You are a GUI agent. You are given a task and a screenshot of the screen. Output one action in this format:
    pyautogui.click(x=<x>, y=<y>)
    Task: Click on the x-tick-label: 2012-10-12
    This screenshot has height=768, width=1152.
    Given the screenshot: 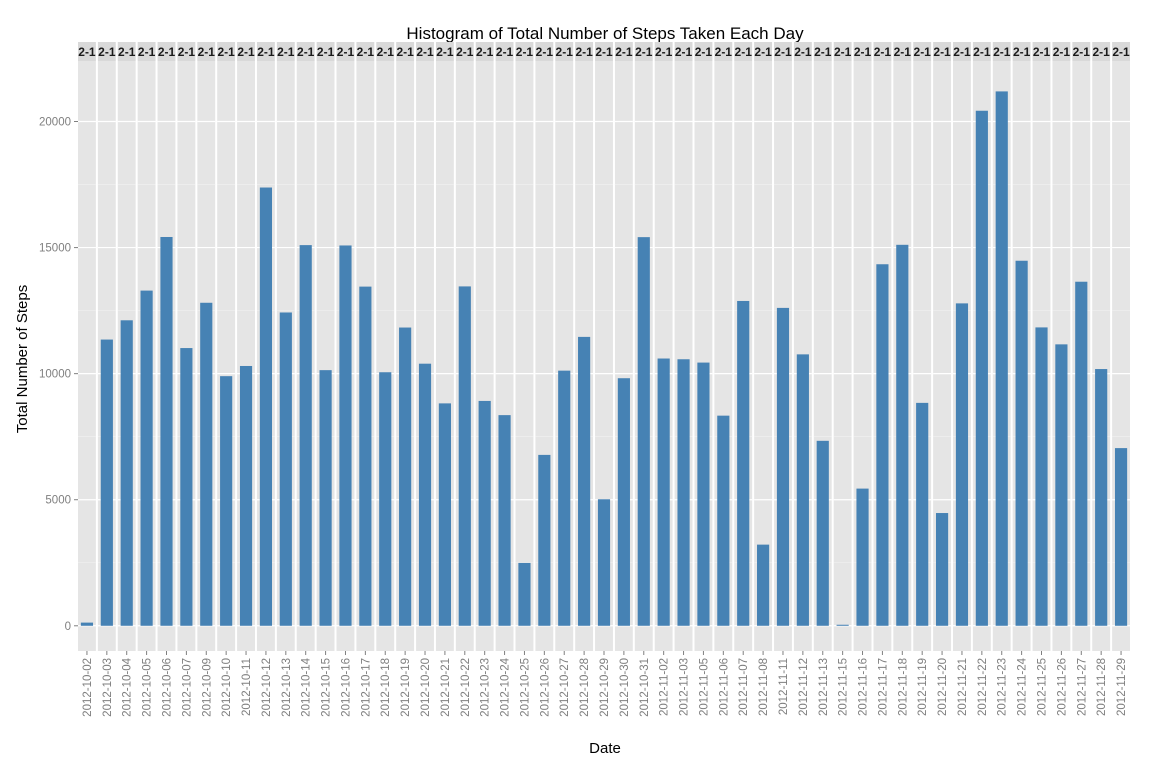 What is the action you would take?
    pyautogui.click(x=267, y=687)
    